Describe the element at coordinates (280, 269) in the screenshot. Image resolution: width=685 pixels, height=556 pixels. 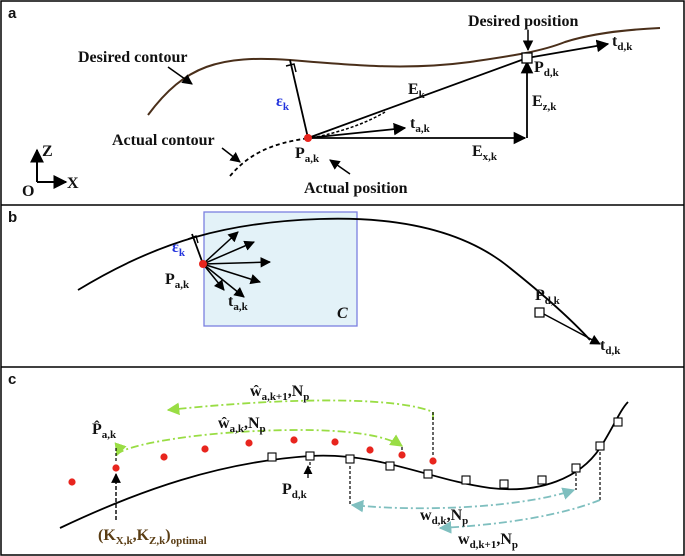
I see `constraint-region-C` at that location.